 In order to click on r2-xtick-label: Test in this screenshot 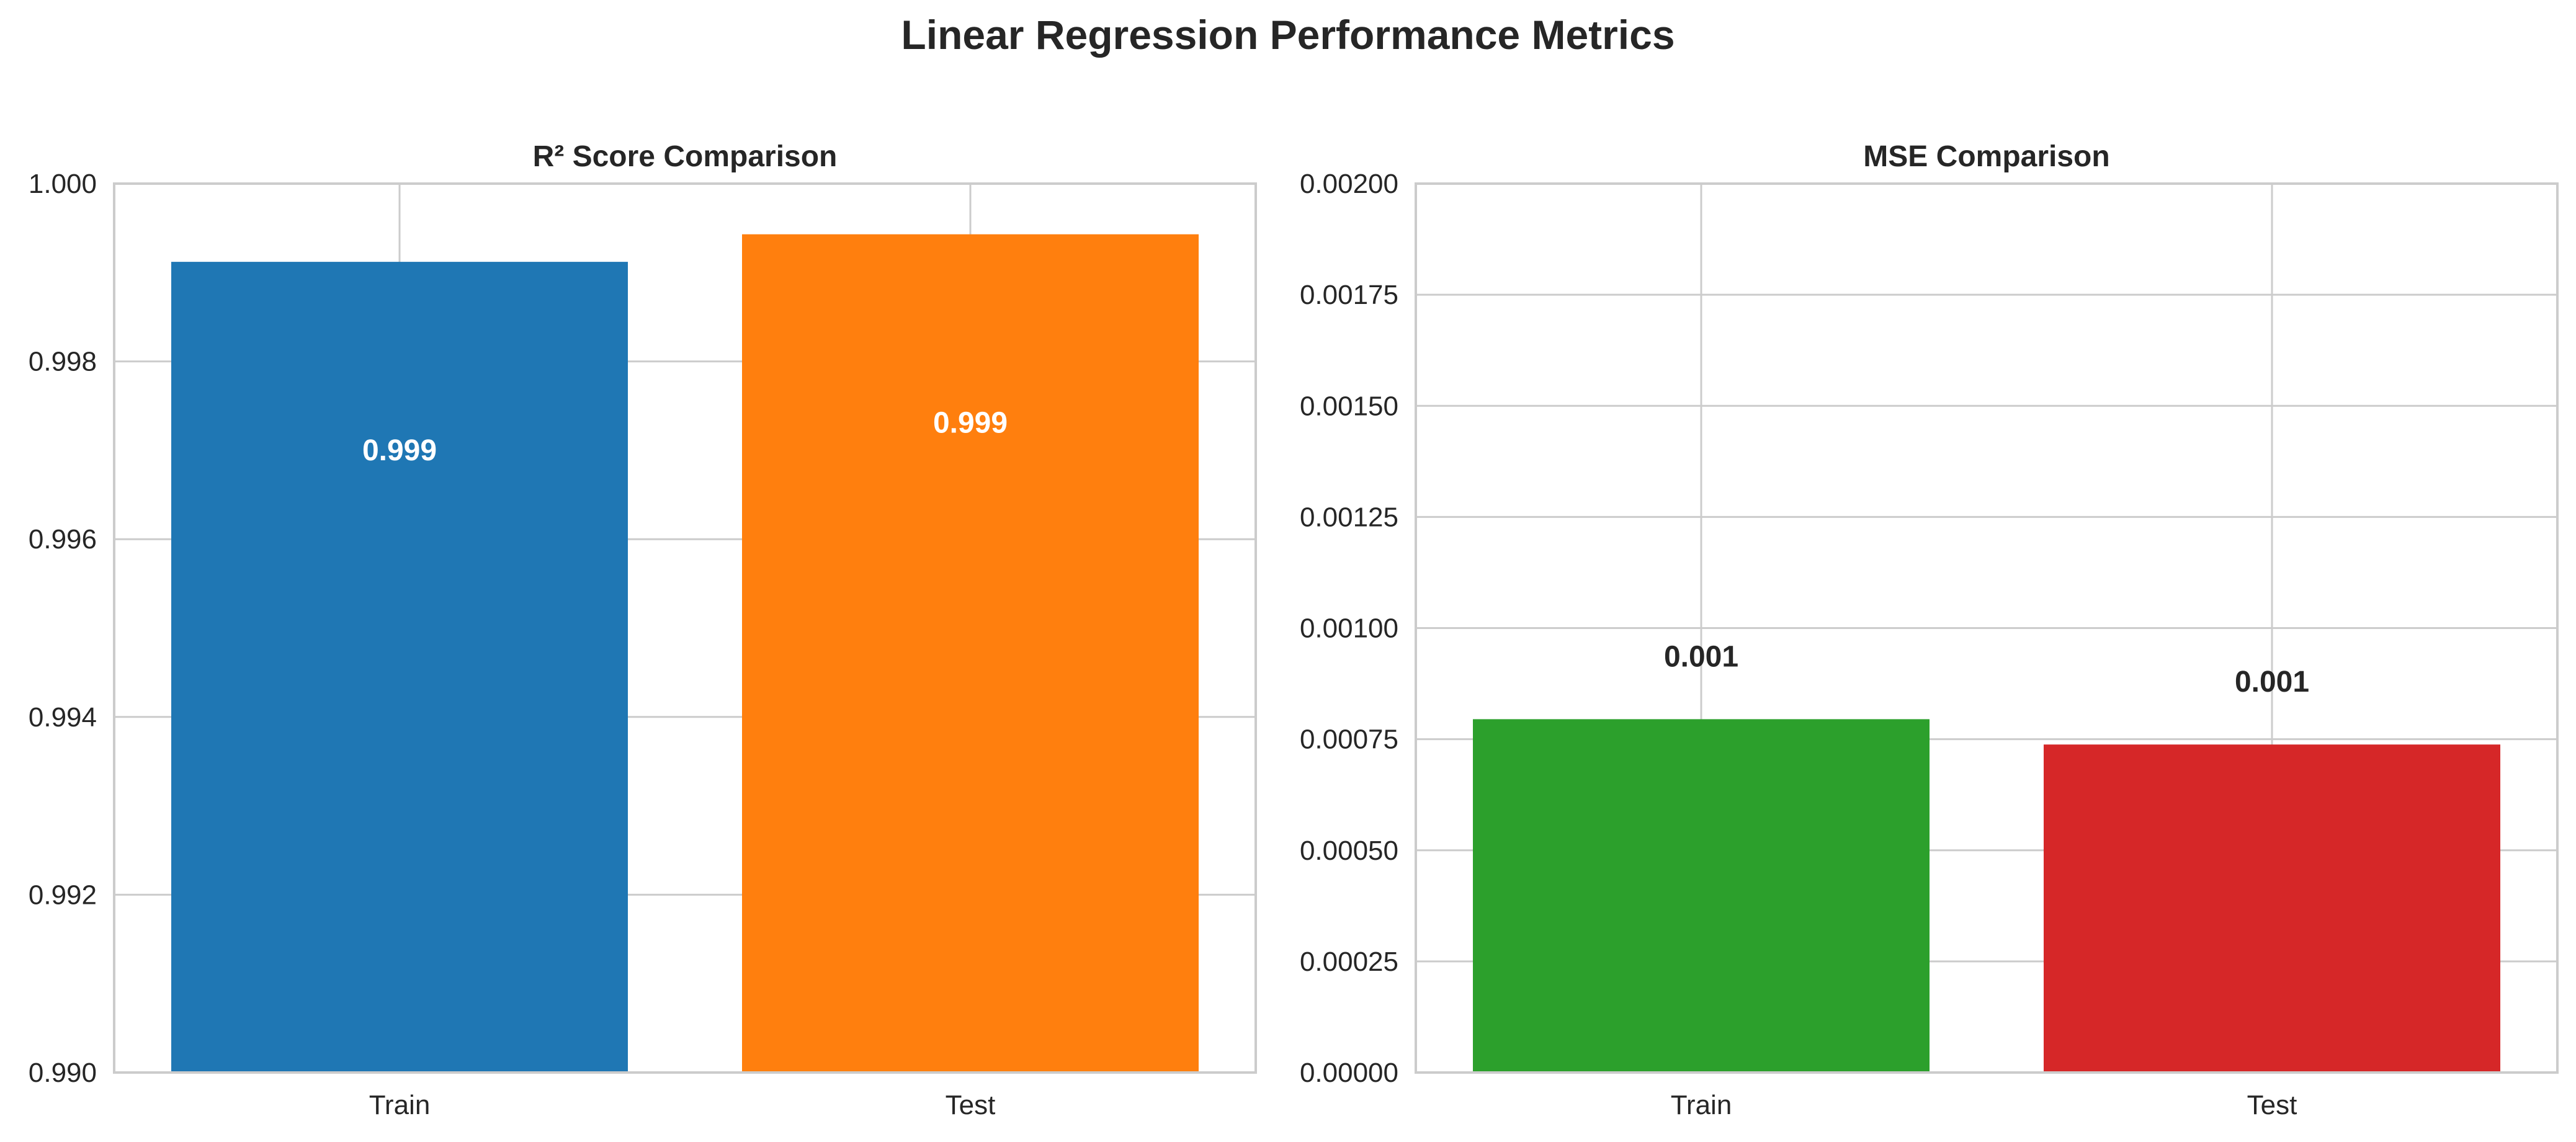, I will do `click(971, 1105)`.